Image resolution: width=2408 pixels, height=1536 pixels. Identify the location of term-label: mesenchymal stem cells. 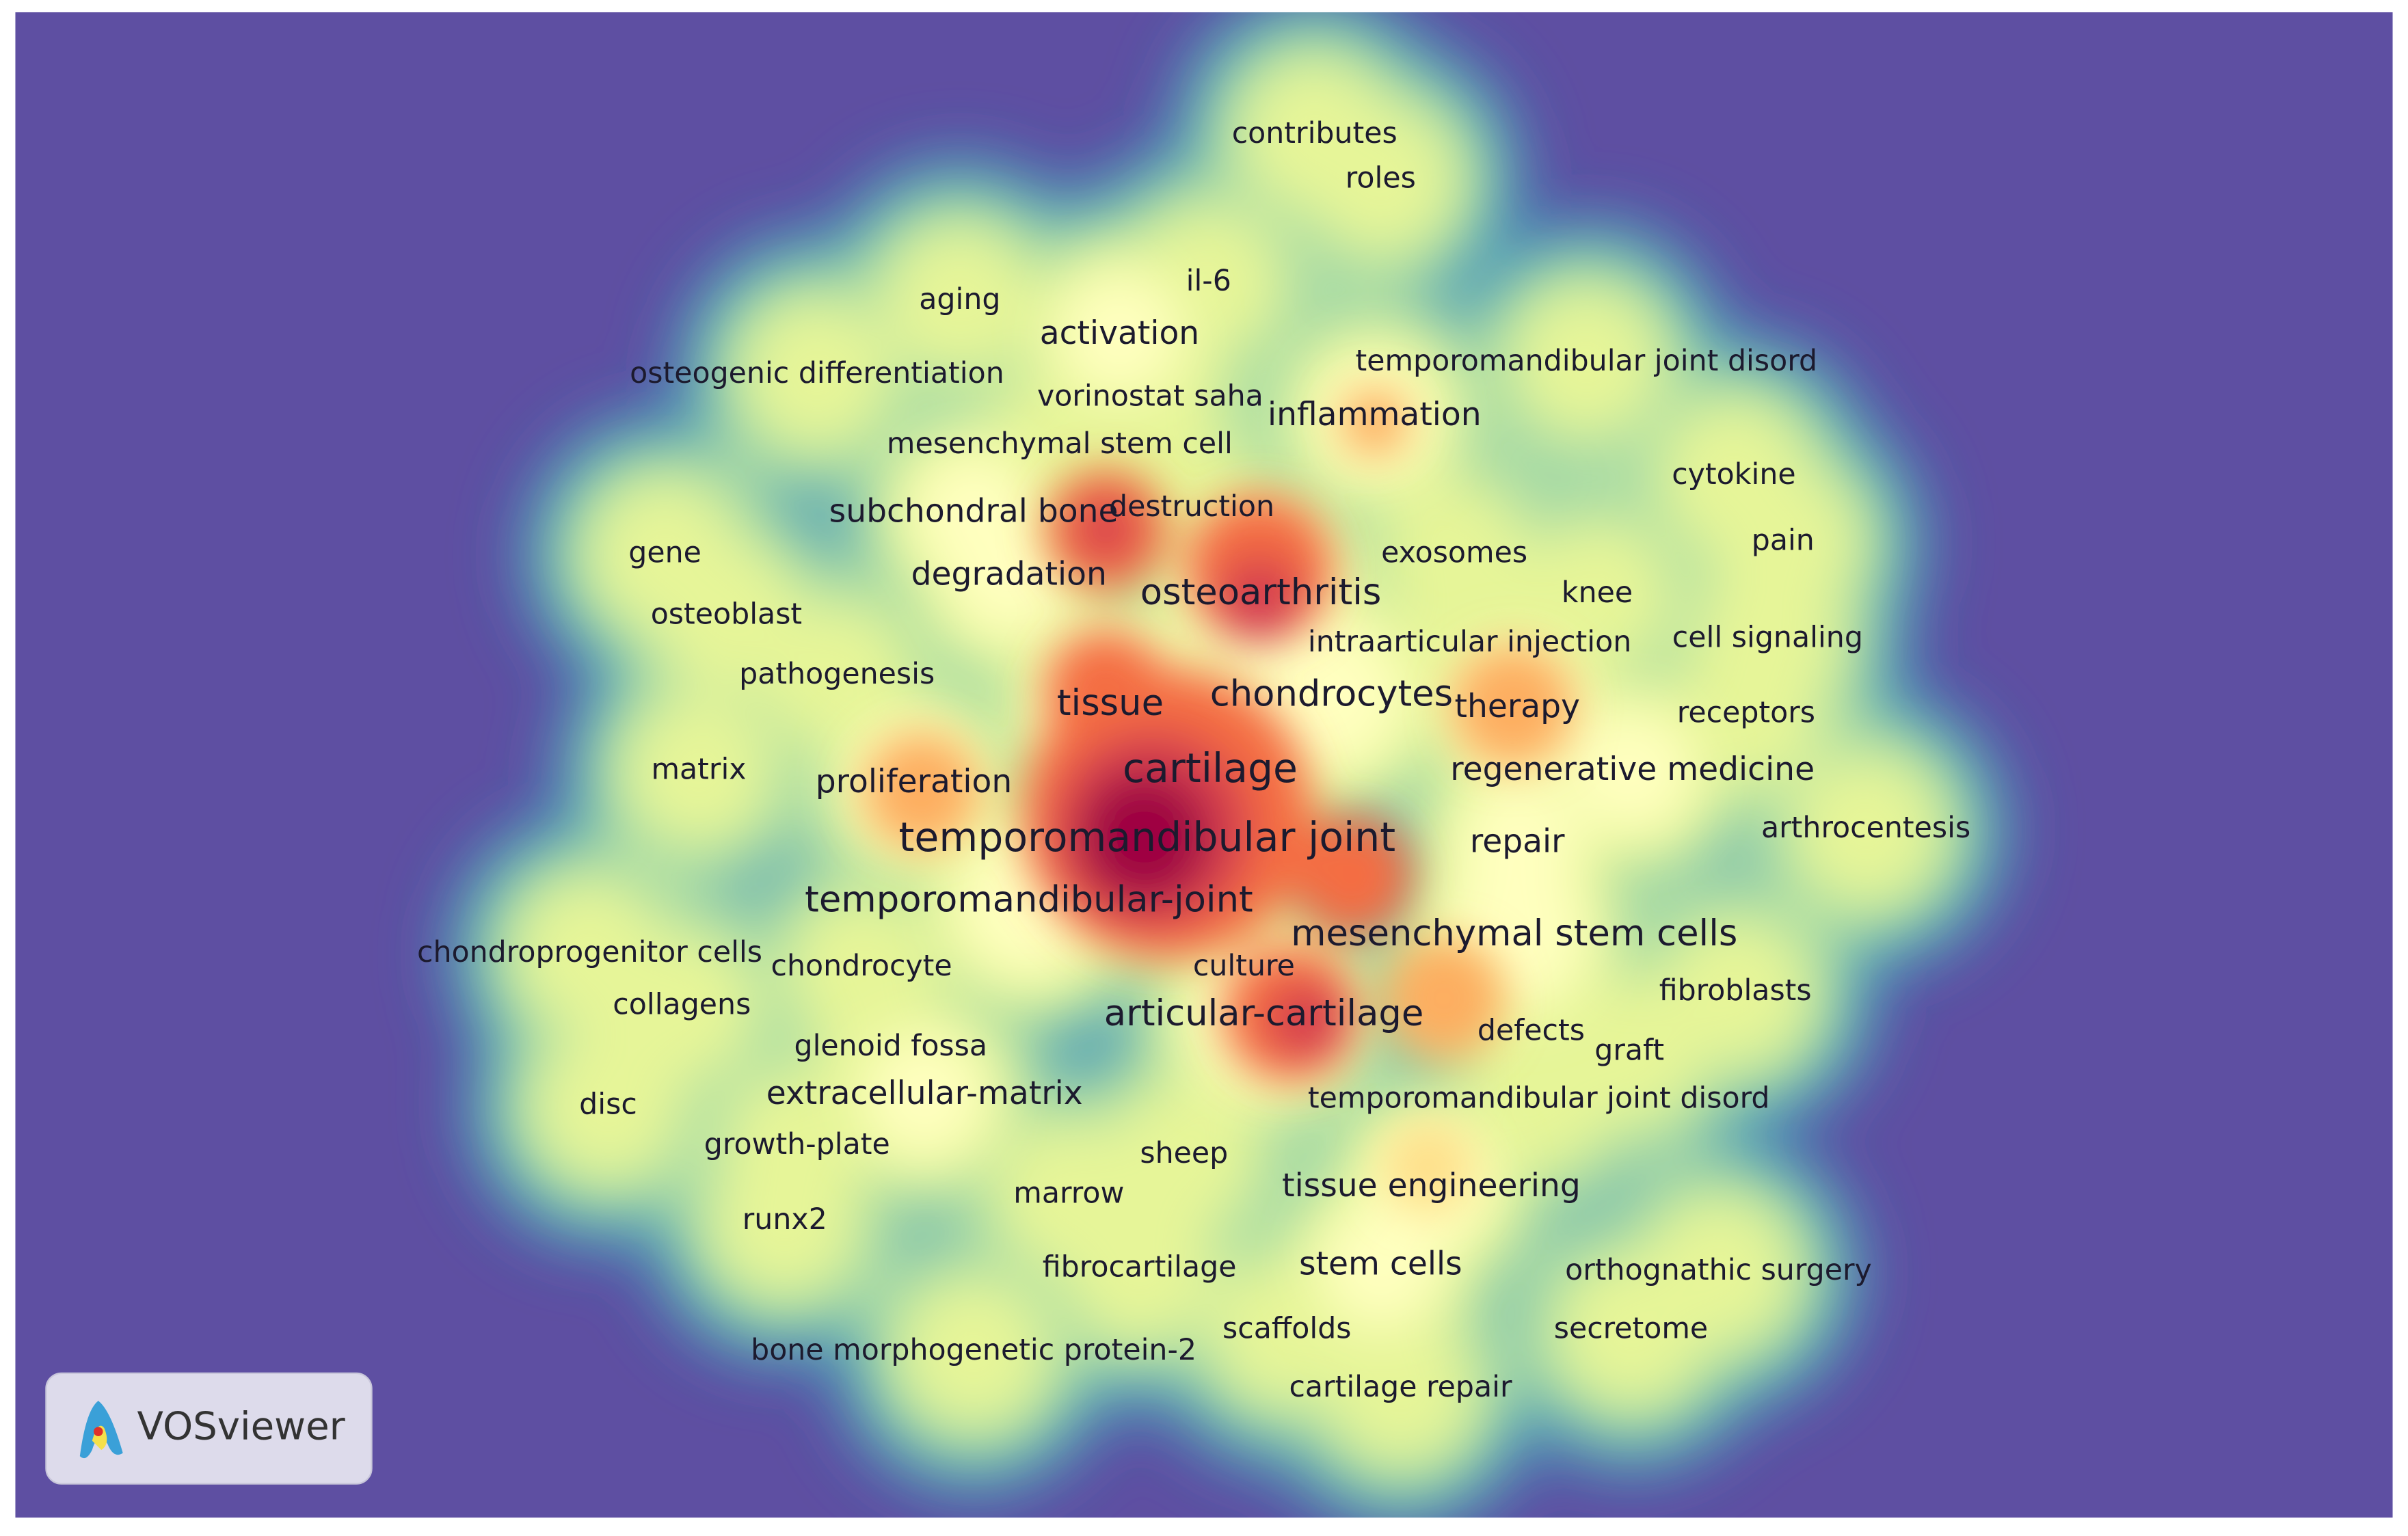
(1514, 933).